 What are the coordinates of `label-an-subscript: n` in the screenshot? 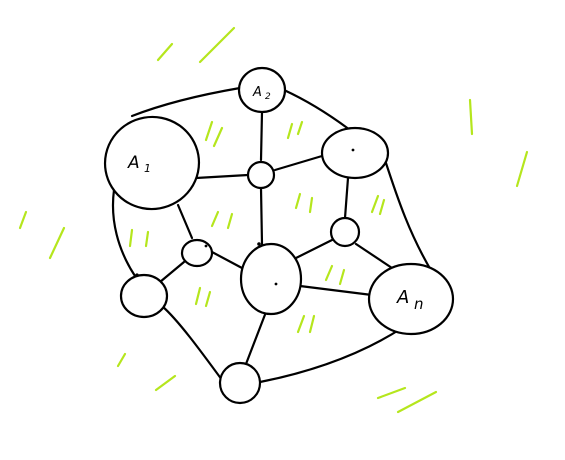 It's located at (419, 304).